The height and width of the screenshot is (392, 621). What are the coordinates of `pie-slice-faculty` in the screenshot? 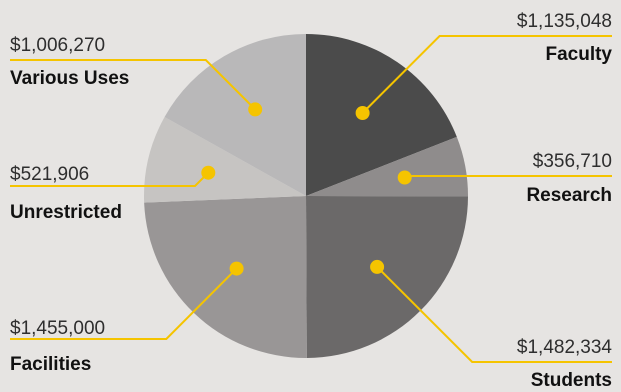 It's located at (381, 115).